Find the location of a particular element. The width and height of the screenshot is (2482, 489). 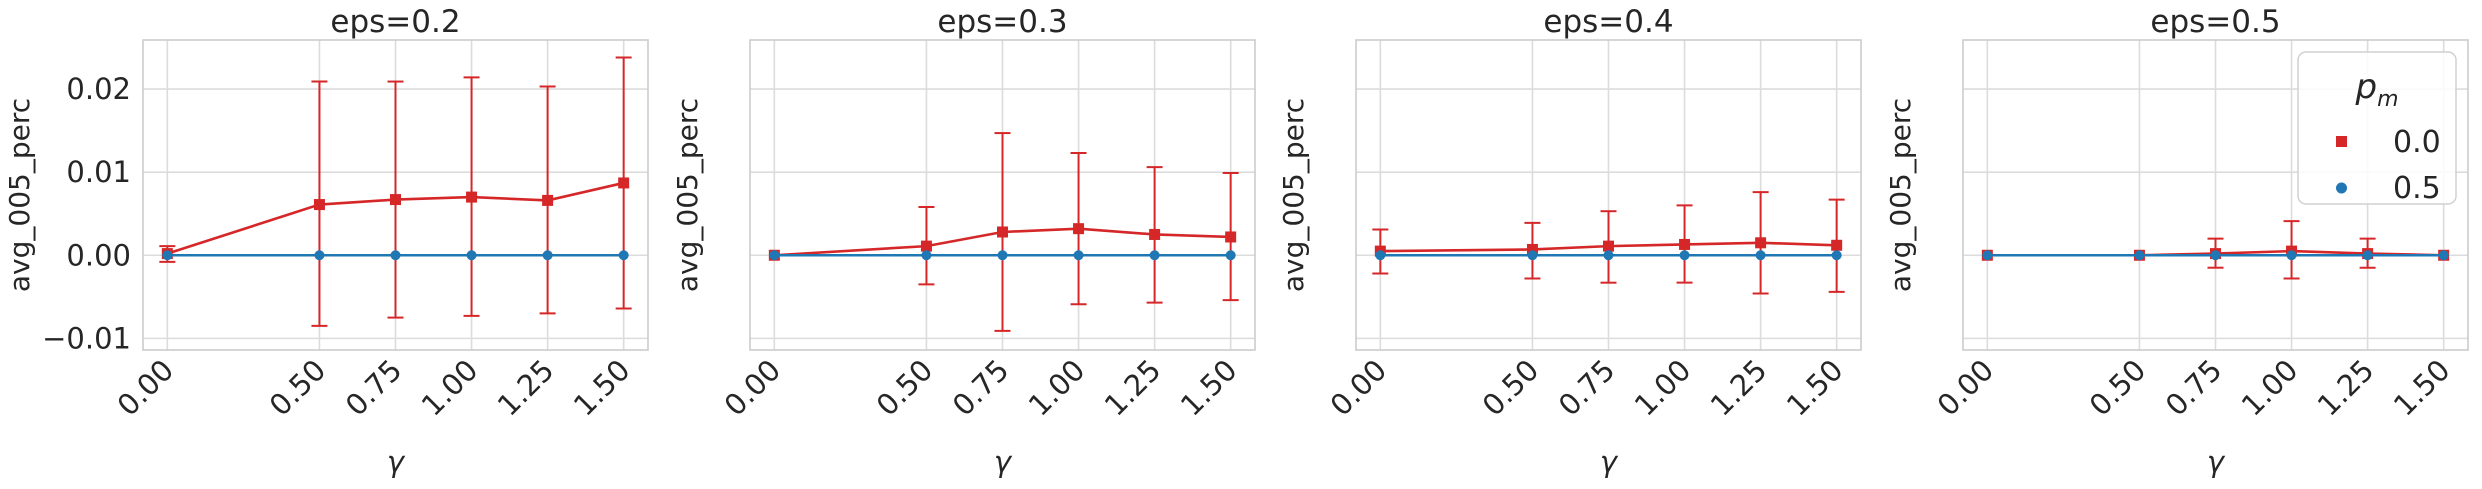

legend-box is located at coordinates (2377, 128).